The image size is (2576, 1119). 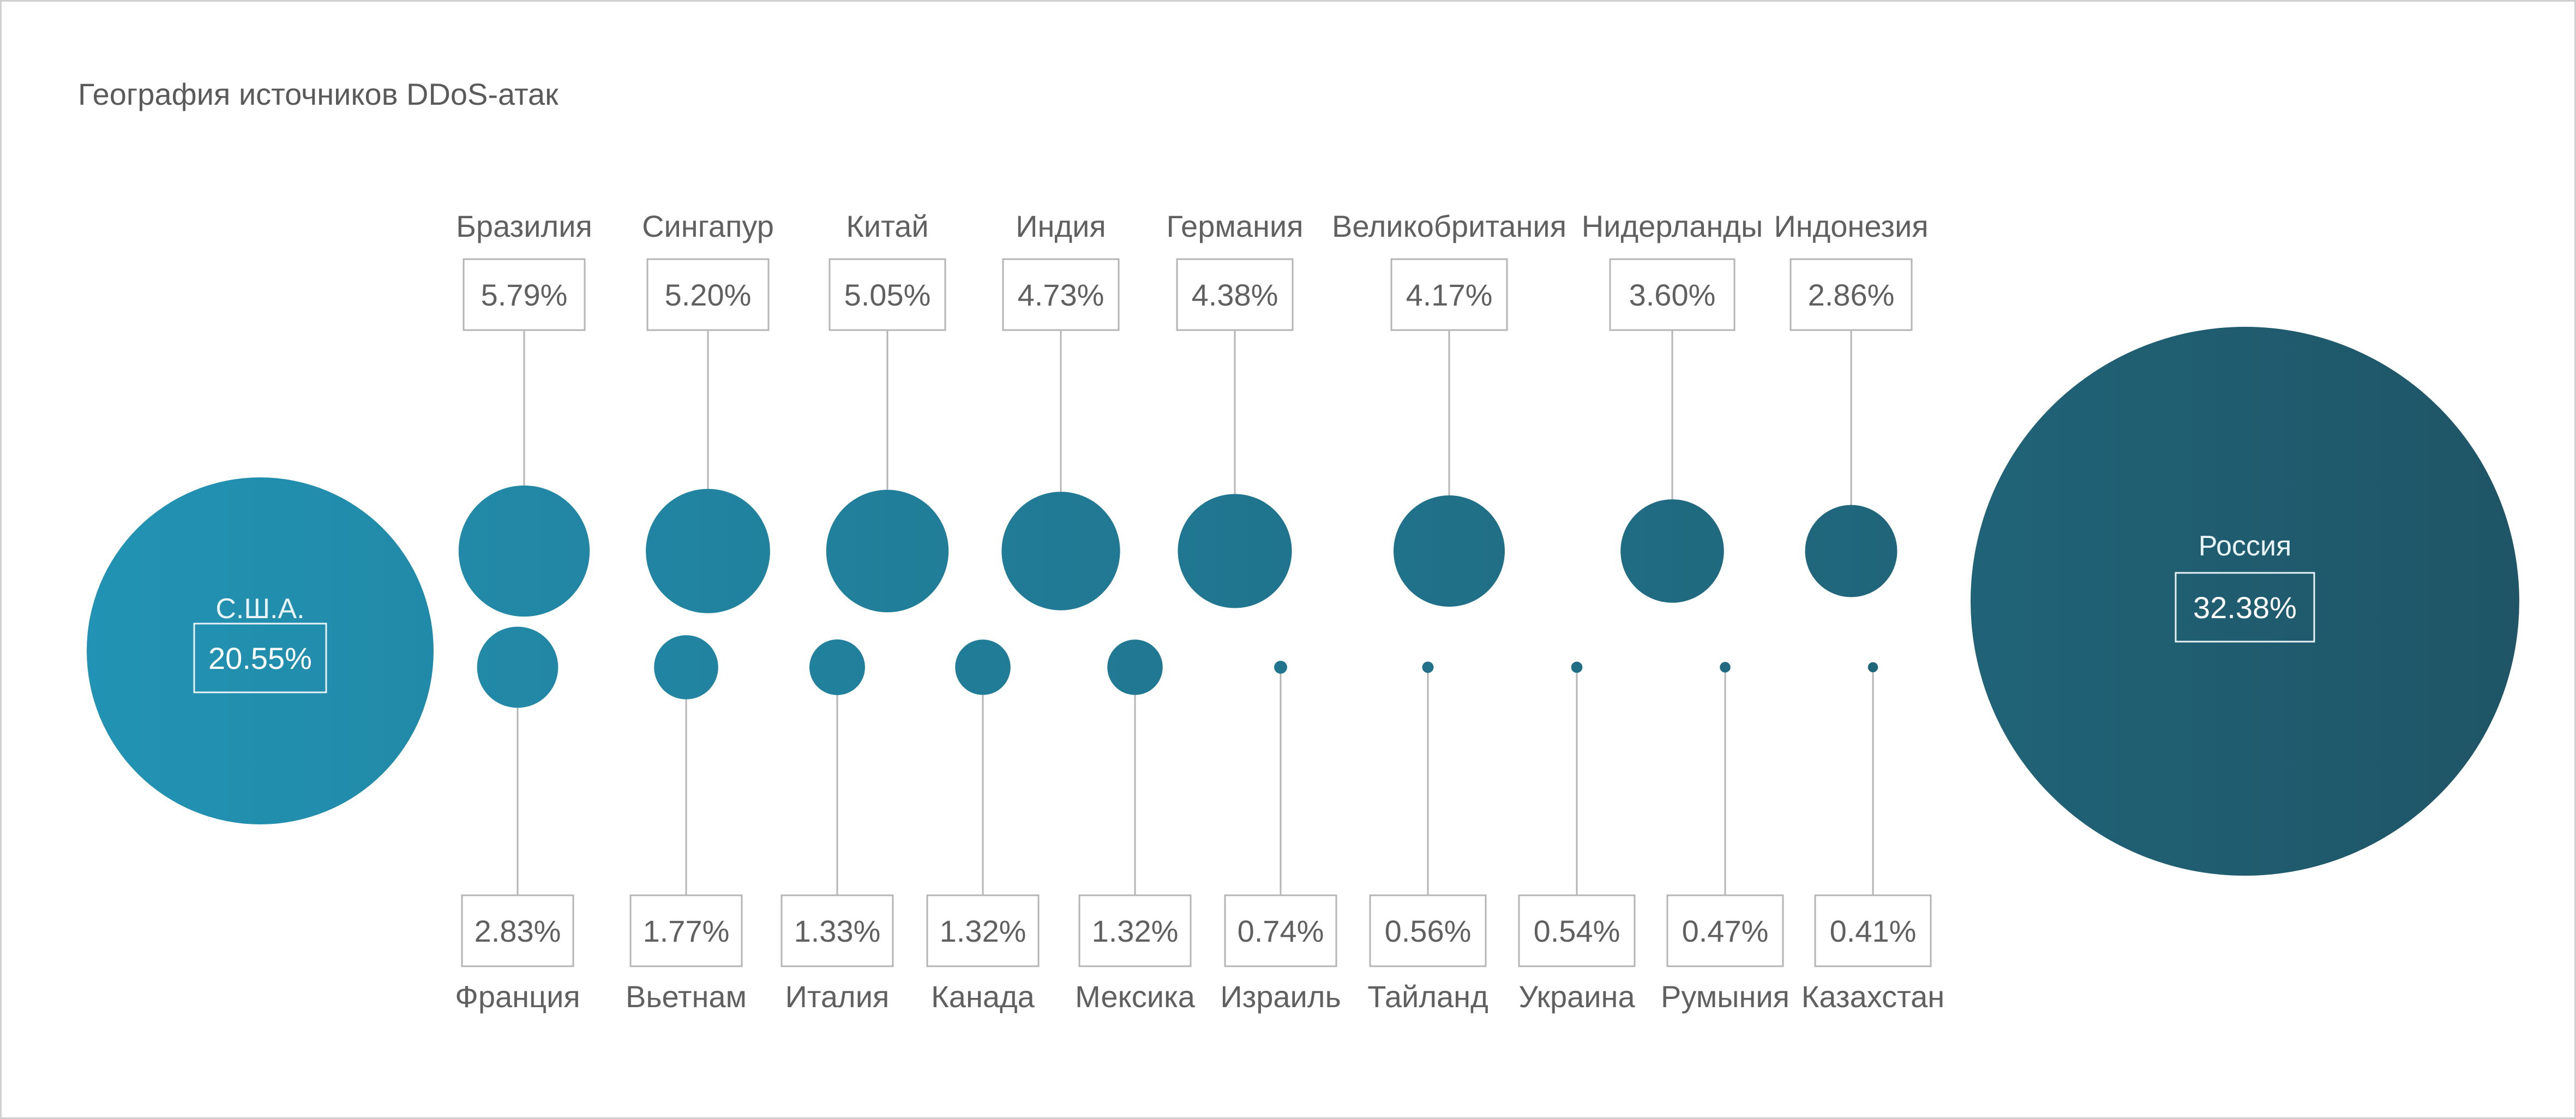 I want to click on bottom-value-label-2: 1.33%, so click(x=838, y=931).